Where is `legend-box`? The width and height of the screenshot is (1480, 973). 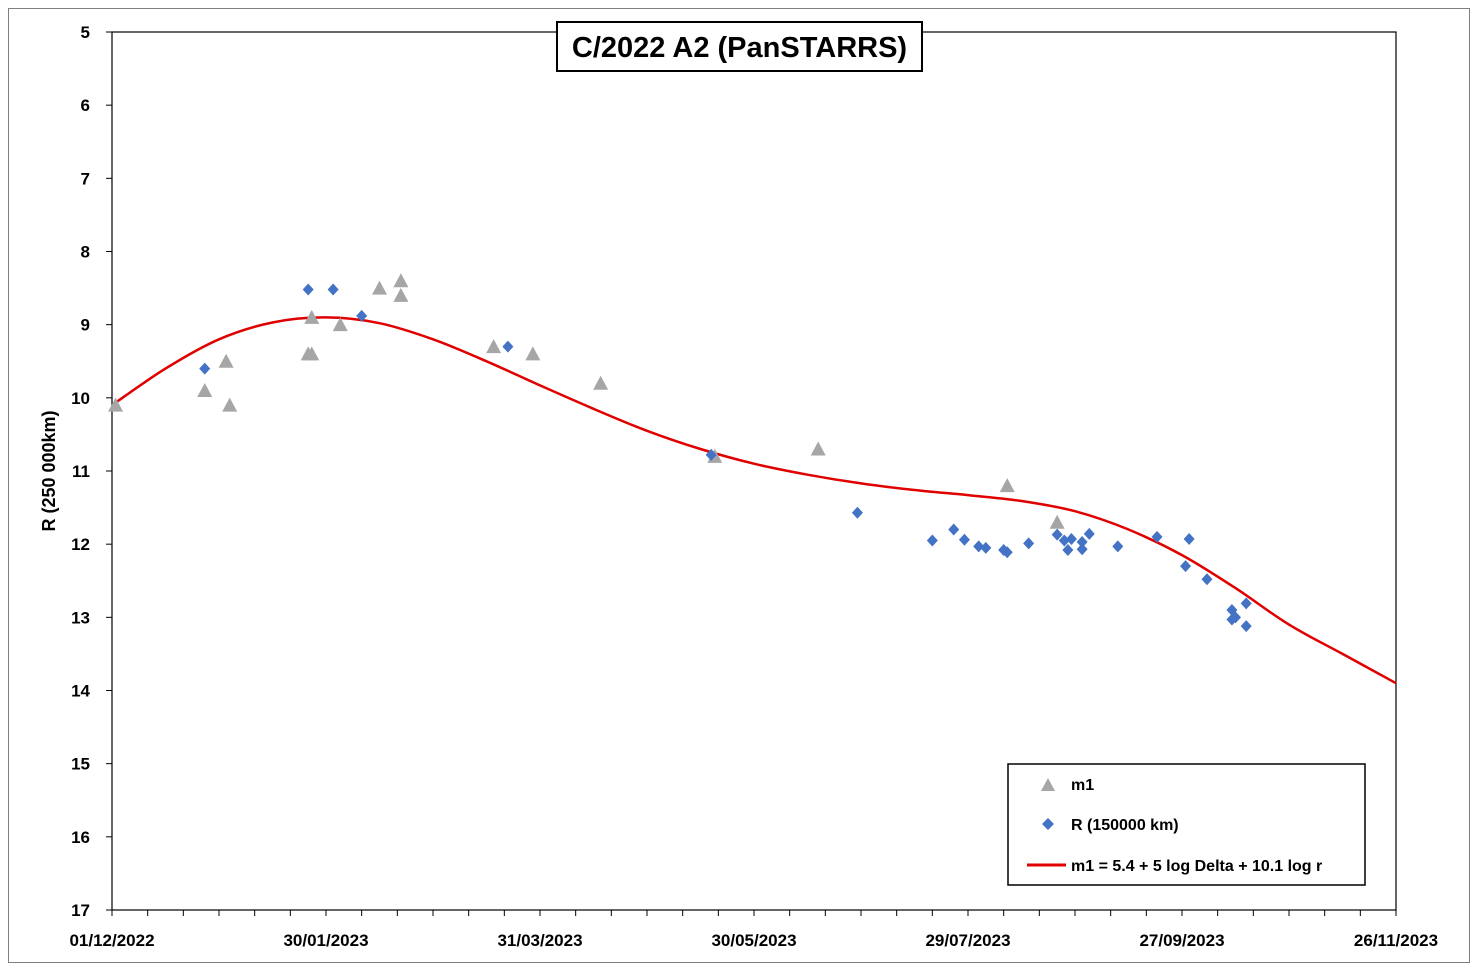
legend-box is located at coordinates (1186, 824).